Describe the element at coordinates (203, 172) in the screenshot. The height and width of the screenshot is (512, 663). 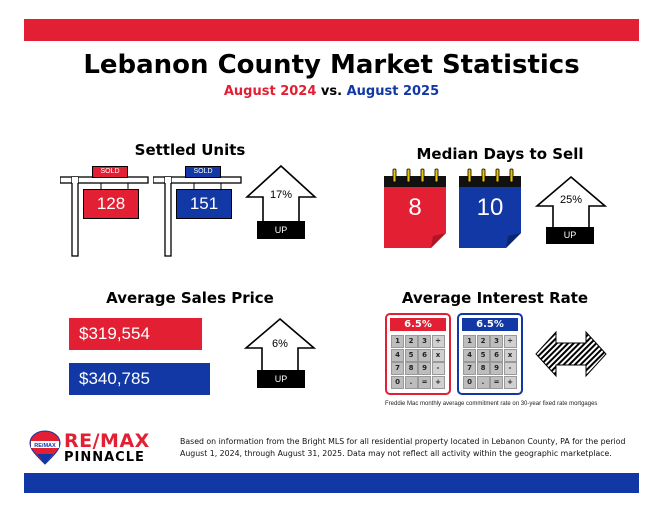
I see `sold-tag-2025: SOLD` at that location.